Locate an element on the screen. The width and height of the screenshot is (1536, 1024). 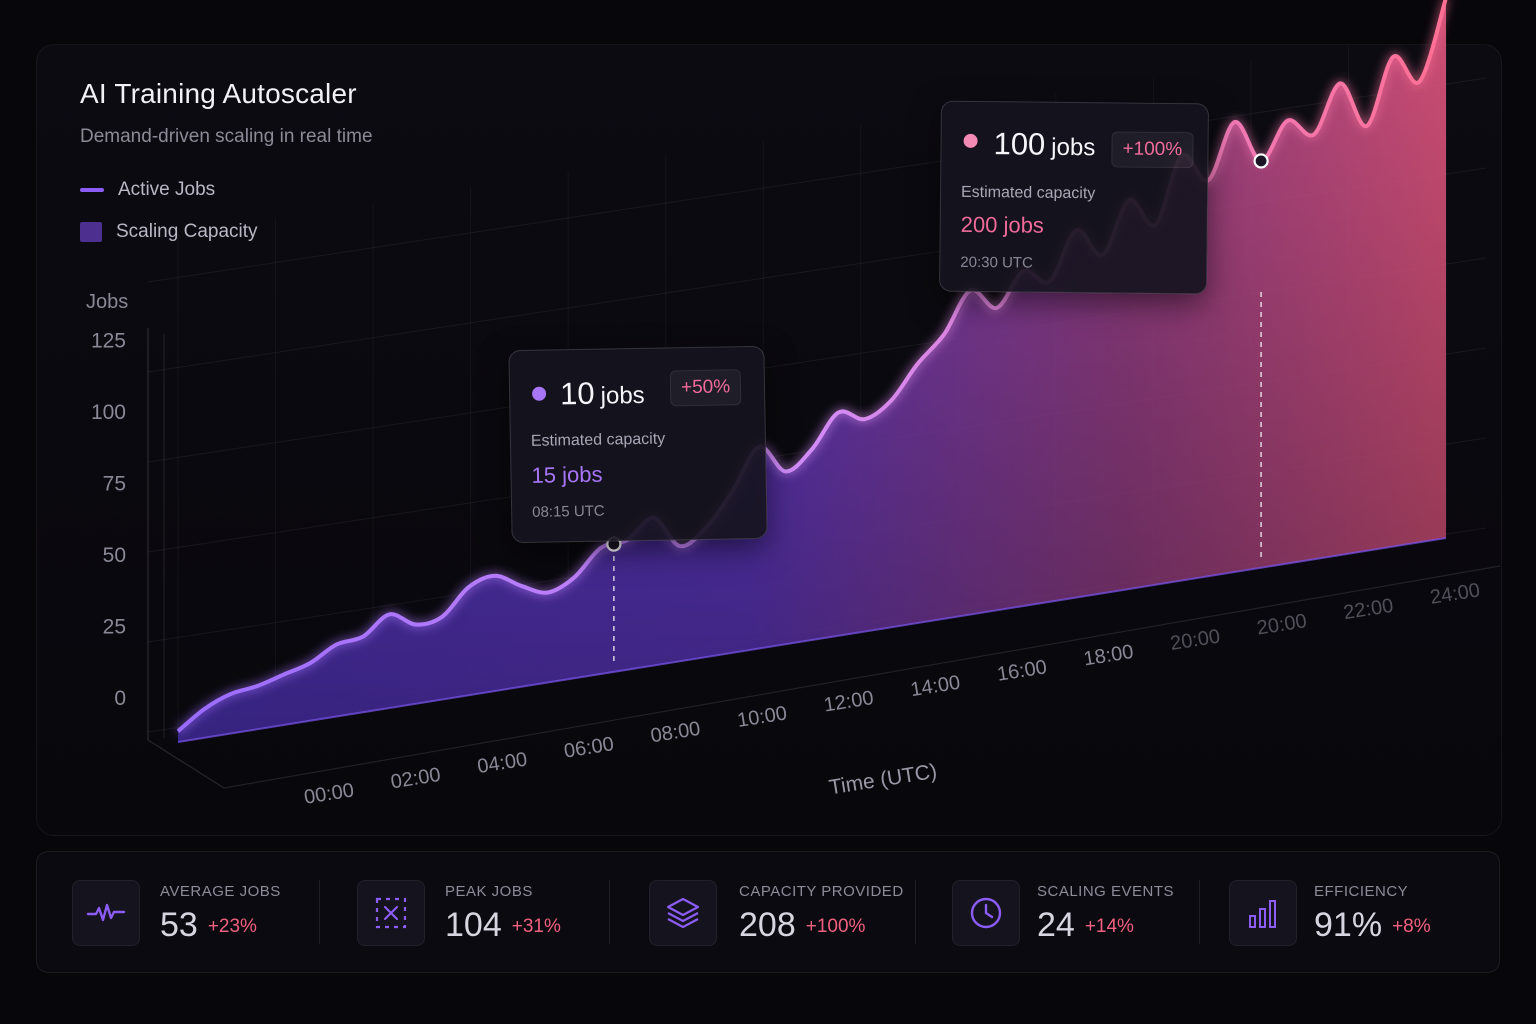
x-tick-label: 22:00 is located at coordinates (1368, 610).